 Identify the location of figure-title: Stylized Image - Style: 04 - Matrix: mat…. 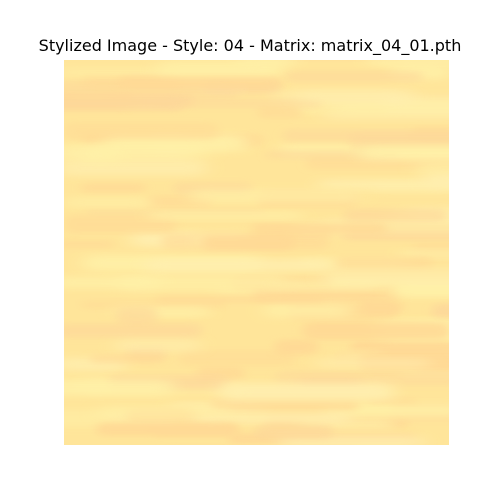
(250, 45).